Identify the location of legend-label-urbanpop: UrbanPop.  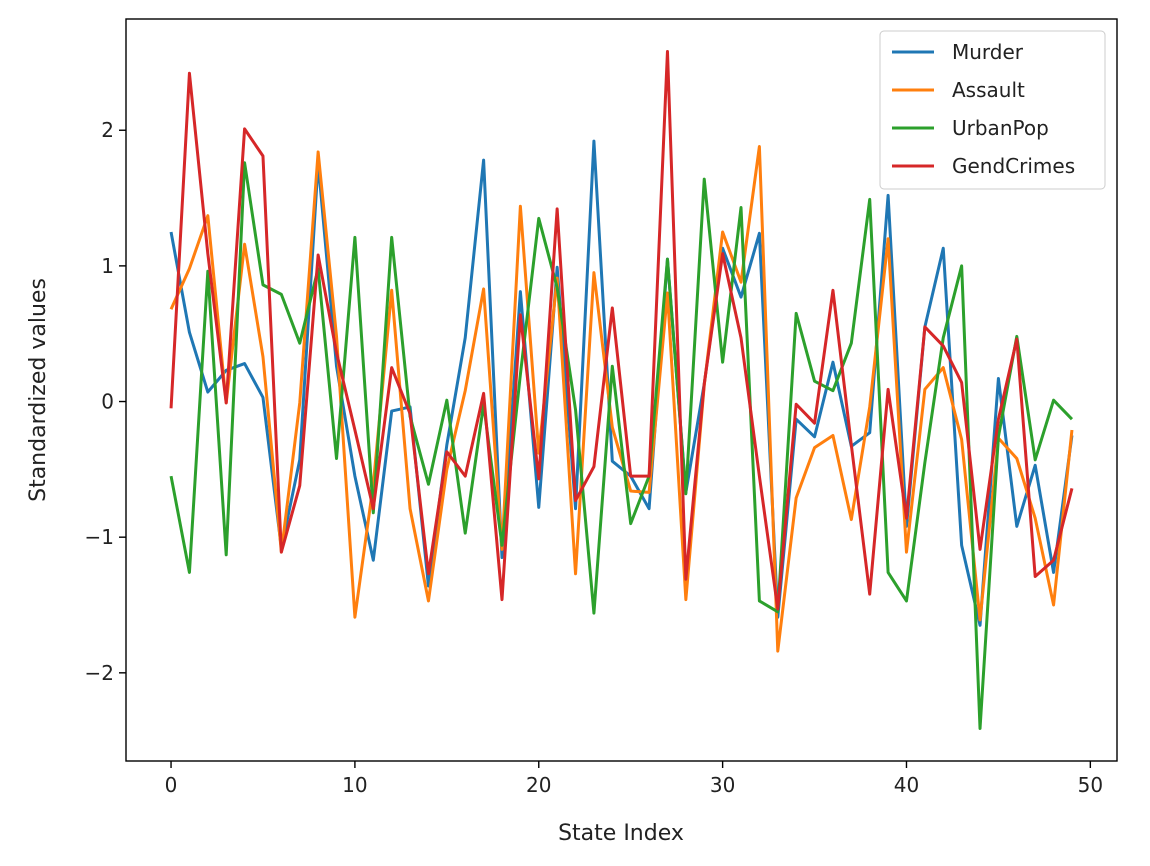
(1000, 128).